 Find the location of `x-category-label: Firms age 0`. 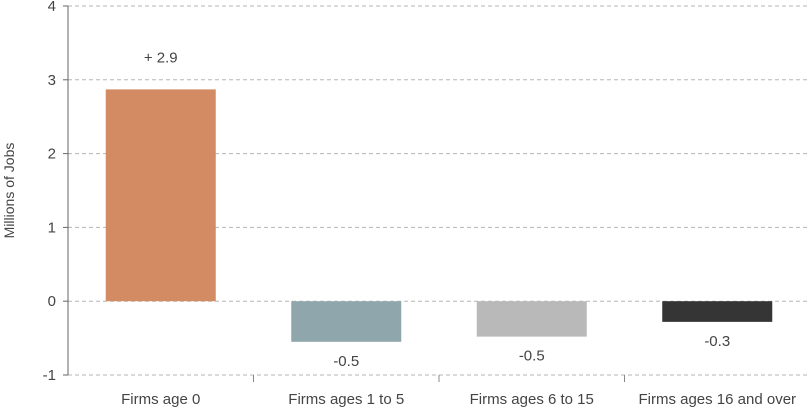

x-category-label: Firms age 0 is located at coordinates (160, 399).